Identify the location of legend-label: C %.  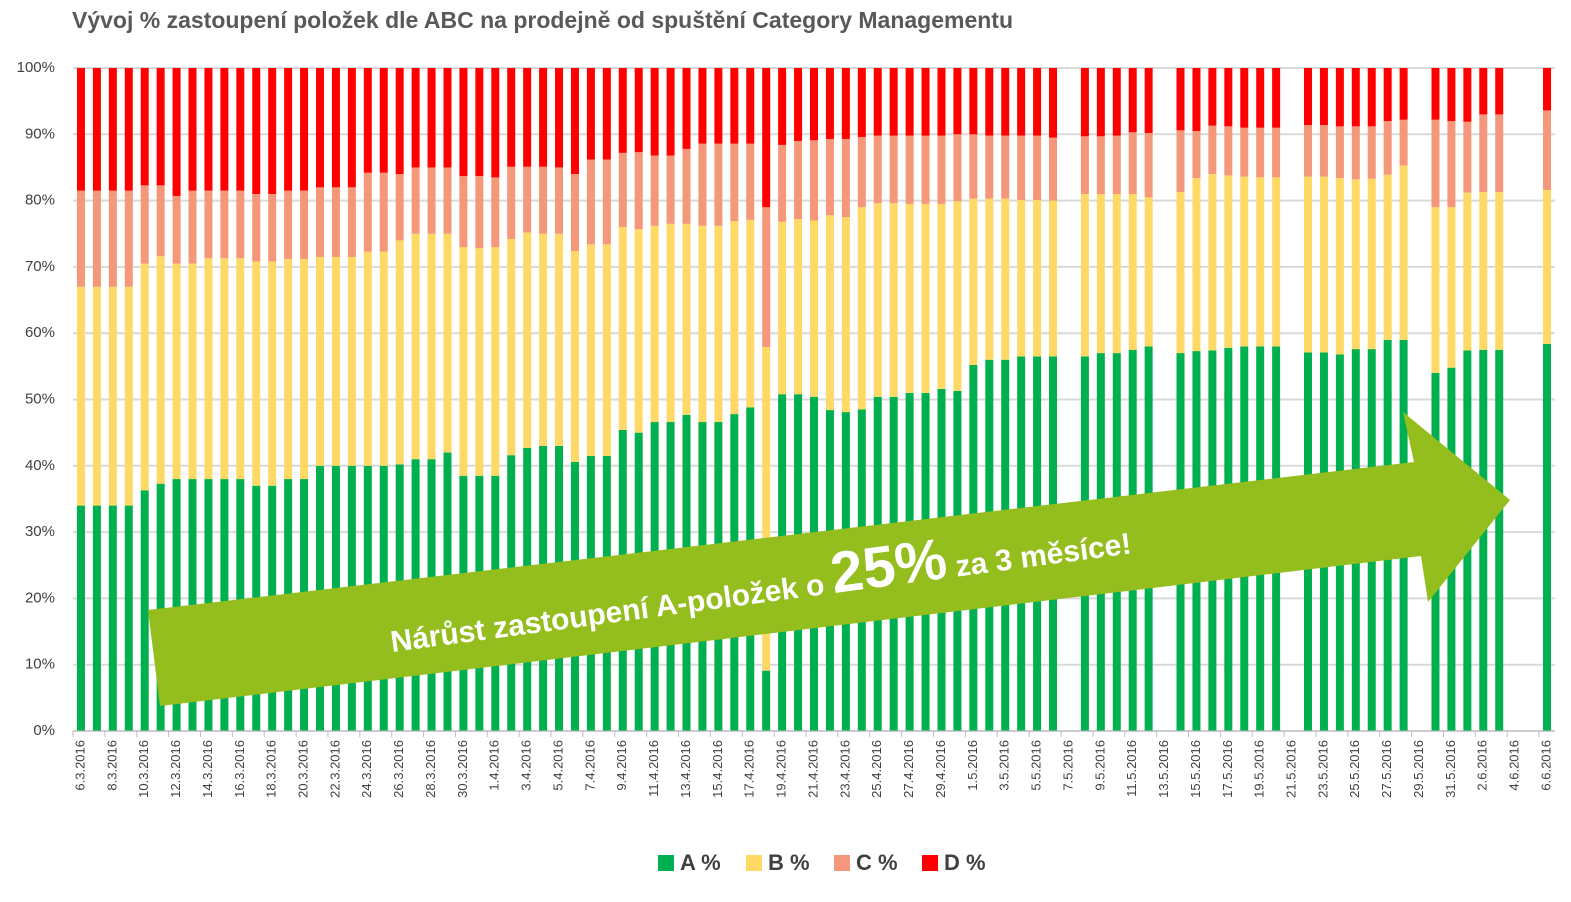
(877, 862).